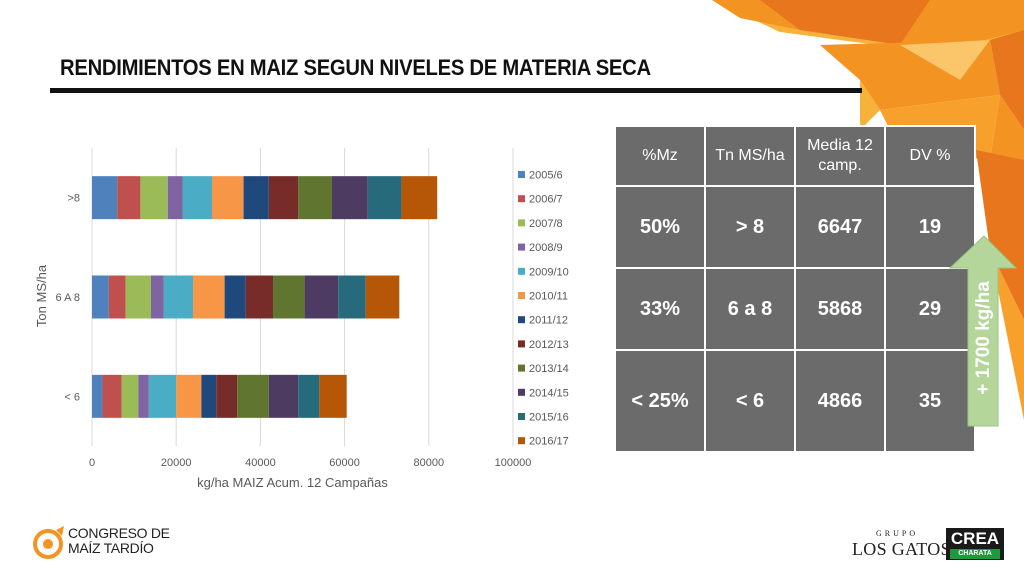 Image resolution: width=1024 pixels, height=576 pixels. Describe the element at coordinates (546, 248) in the screenshot. I see `legend-label: 2008/9` at that location.